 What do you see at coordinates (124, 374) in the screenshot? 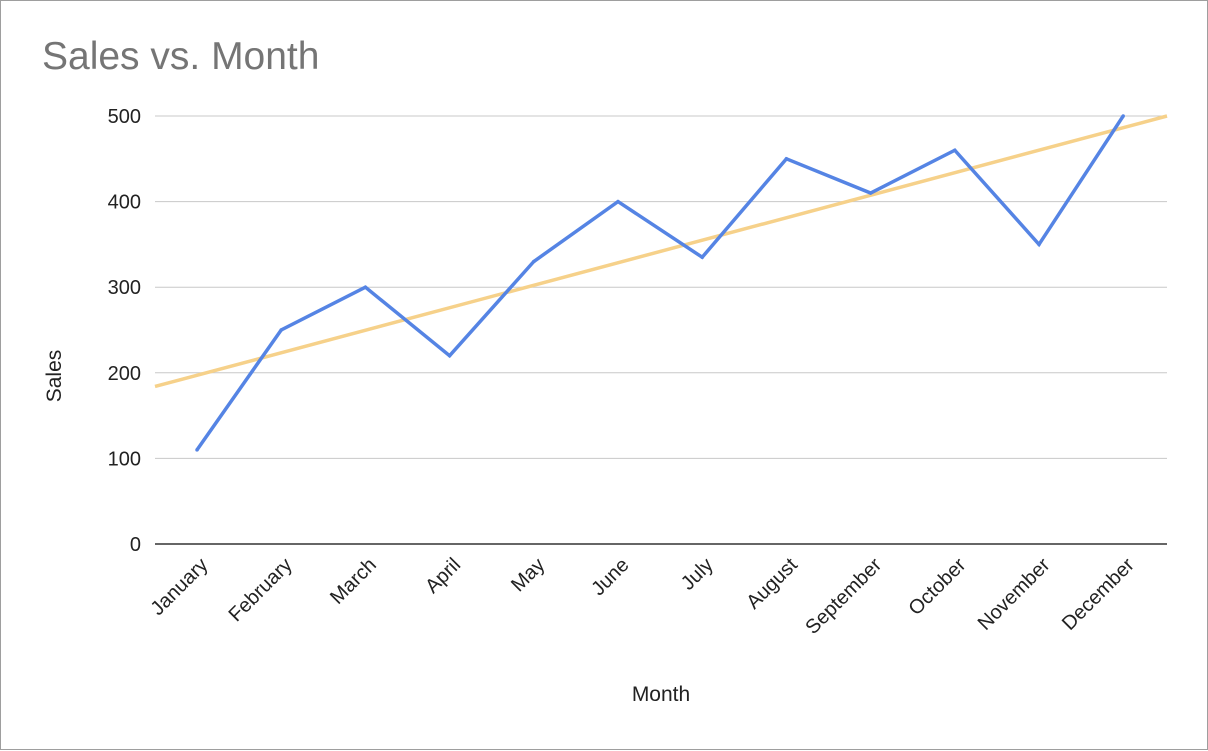
I see `y-tick-label: 200` at bounding box center [124, 374].